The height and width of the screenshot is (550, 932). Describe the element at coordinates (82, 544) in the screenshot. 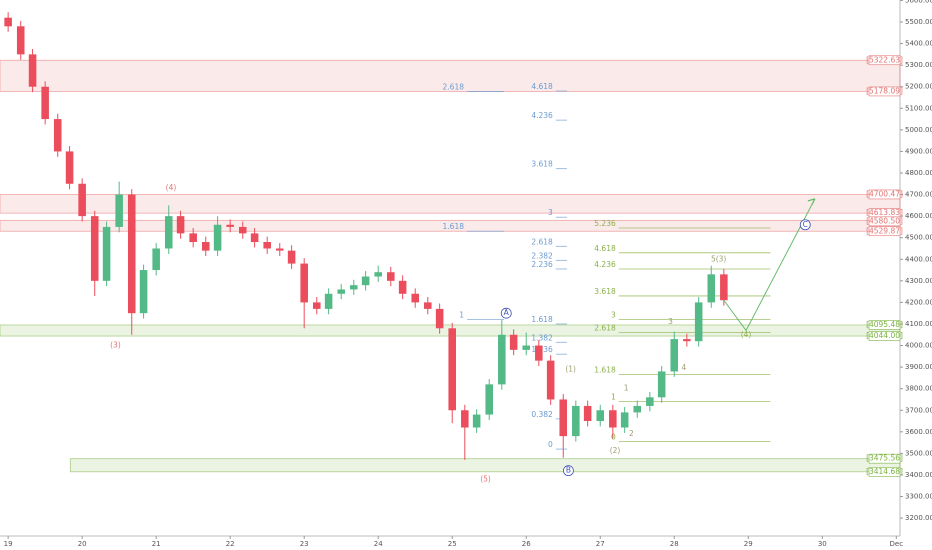

I see `x-tick-label: 20` at that location.